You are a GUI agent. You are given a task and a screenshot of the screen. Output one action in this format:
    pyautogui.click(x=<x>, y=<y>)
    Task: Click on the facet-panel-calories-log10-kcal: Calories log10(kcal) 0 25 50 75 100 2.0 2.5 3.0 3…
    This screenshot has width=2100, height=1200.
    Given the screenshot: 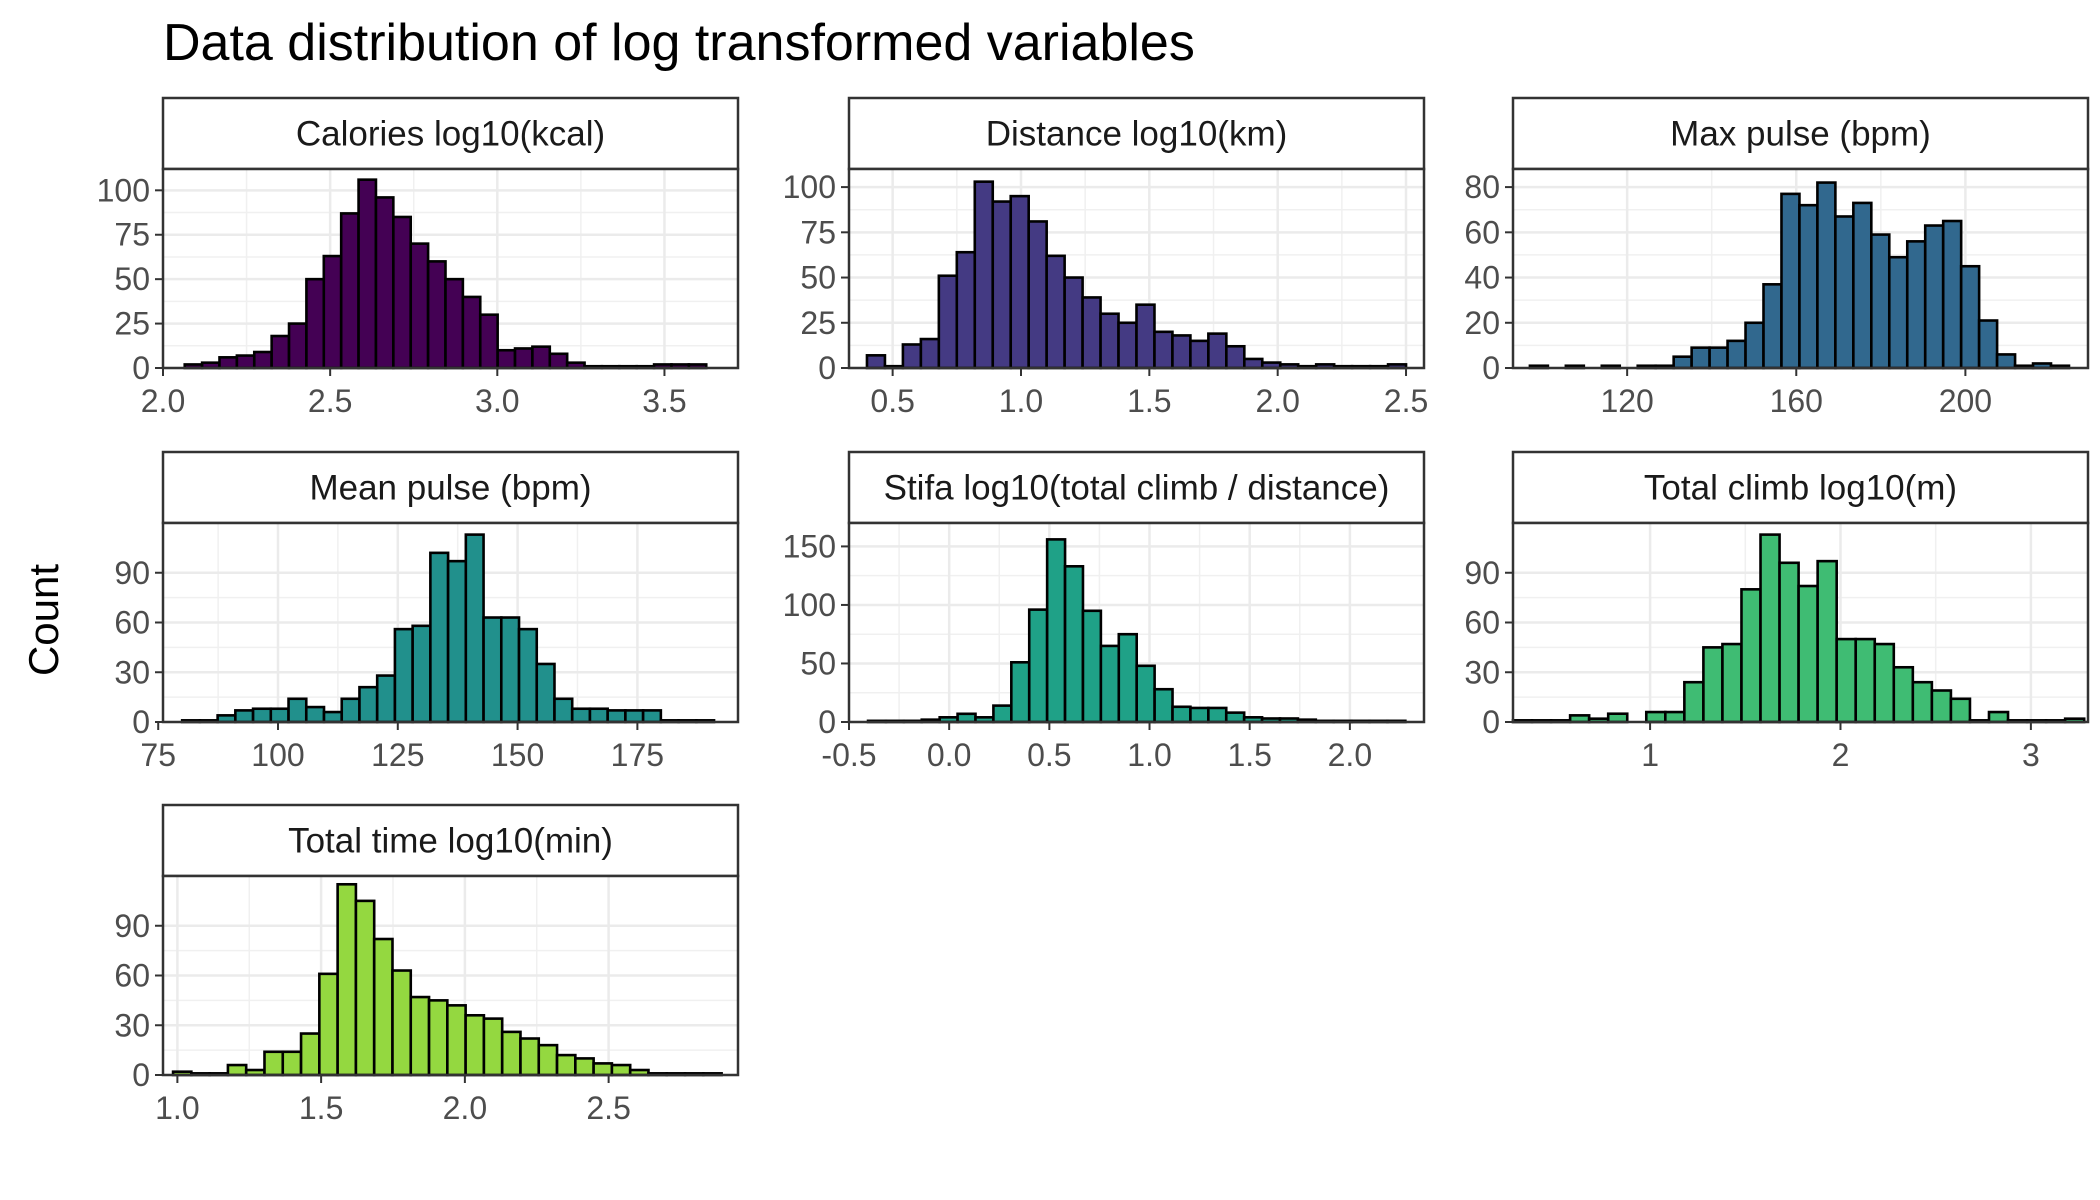 What is the action you would take?
    pyautogui.click(x=418, y=257)
    